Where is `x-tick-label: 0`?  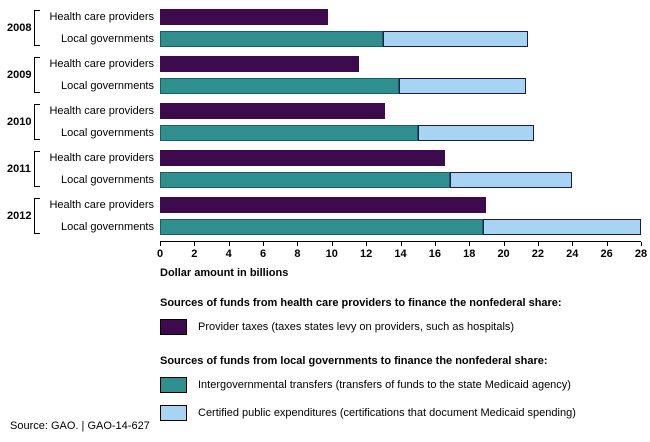 x-tick-label: 0 is located at coordinates (160, 254).